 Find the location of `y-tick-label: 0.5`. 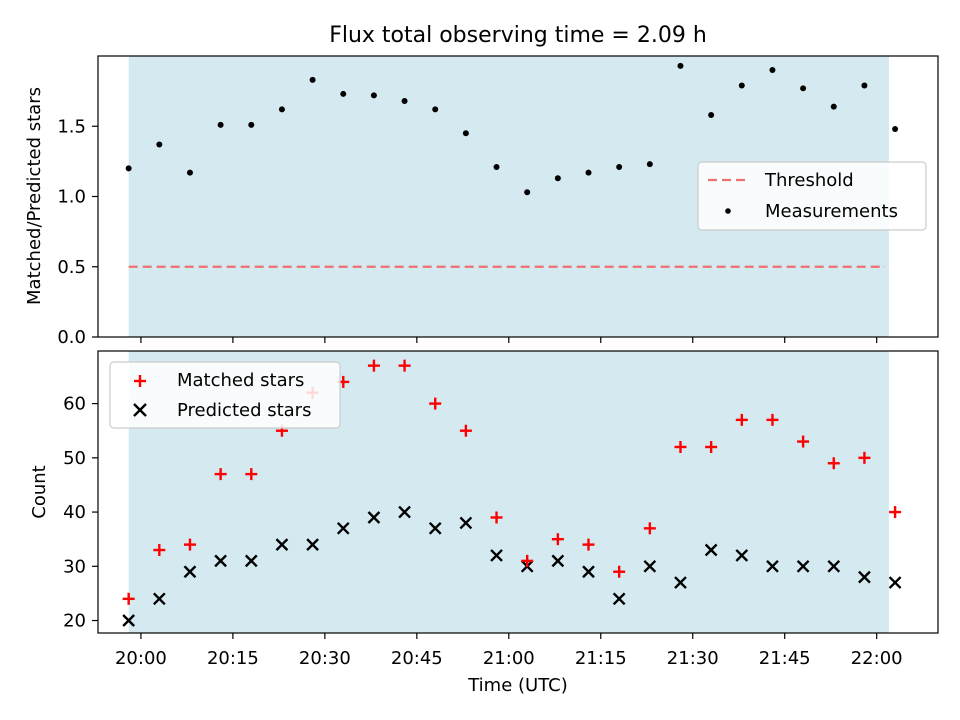

y-tick-label: 0.5 is located at coordinates (71, 267).